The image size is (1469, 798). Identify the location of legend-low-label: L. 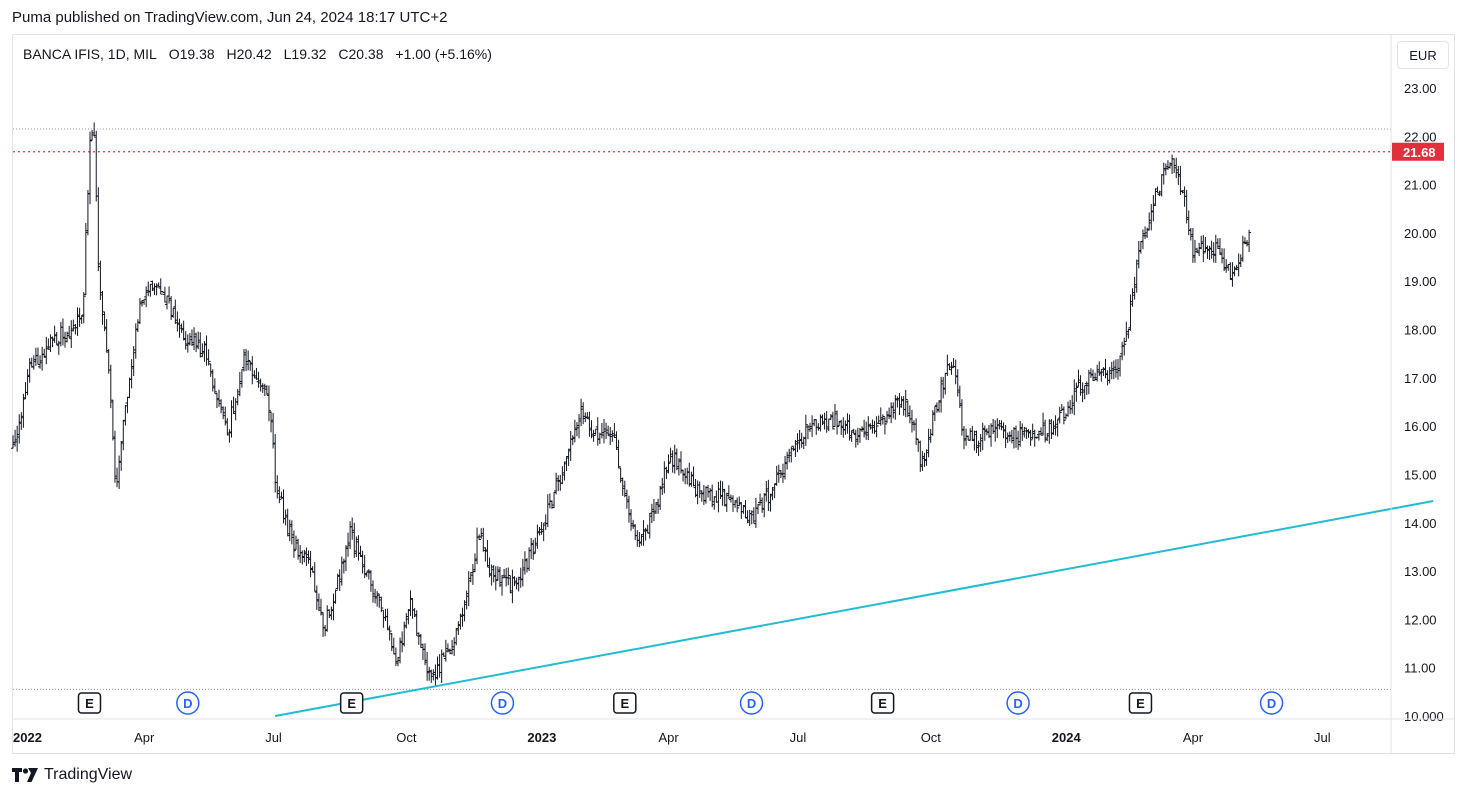
(287, 54).